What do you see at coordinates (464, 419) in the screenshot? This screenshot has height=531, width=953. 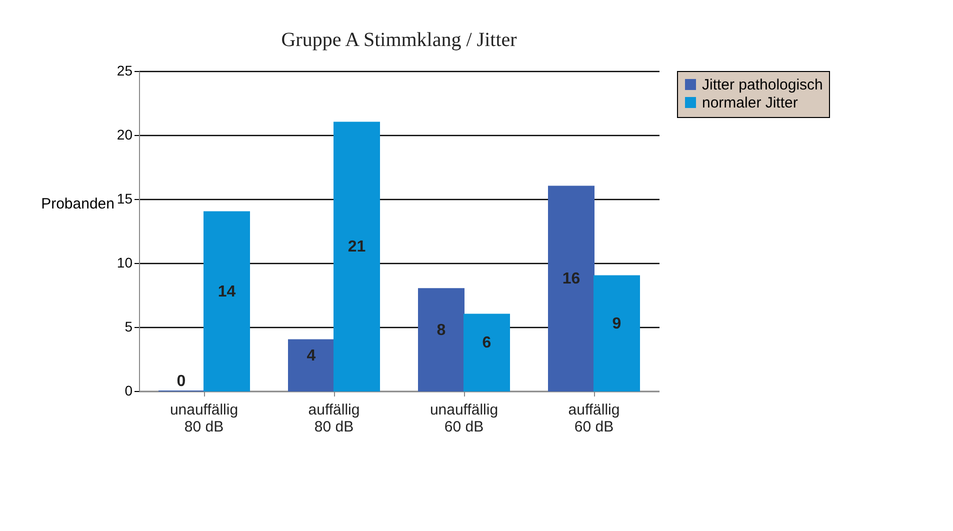 I see `x-tick-label: unauffällig 60 dB` at bounding box center [464, 419].